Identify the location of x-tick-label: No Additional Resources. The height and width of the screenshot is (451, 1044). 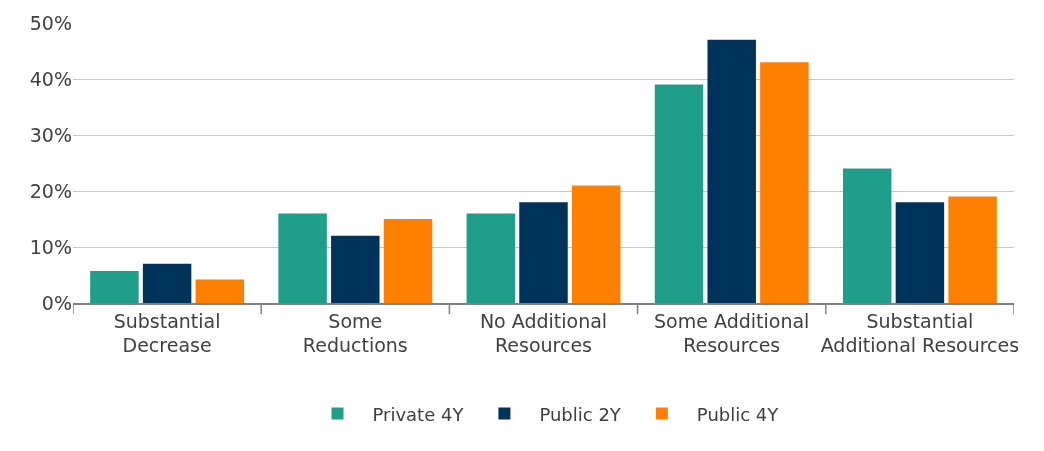
(543, 333).